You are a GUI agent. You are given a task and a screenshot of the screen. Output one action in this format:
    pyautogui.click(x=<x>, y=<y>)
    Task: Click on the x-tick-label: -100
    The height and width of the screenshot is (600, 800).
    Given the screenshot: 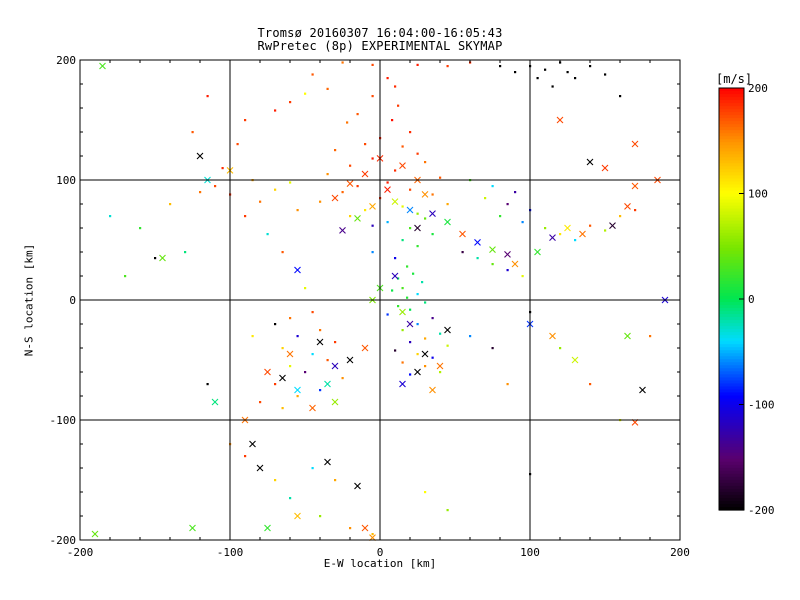 What is the action you would take?
    pyautogui.click(x=230, y=552)
    